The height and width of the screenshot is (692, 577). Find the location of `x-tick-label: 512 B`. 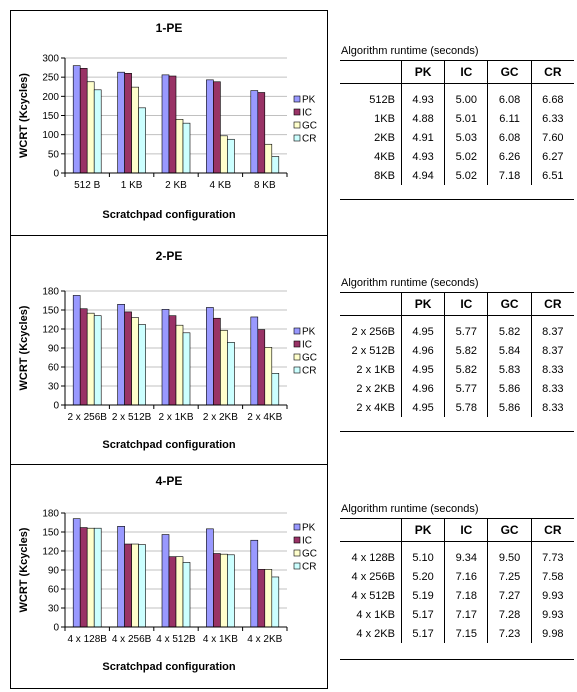

x-tick-label: 512 B is located at coordinates (87, 185).